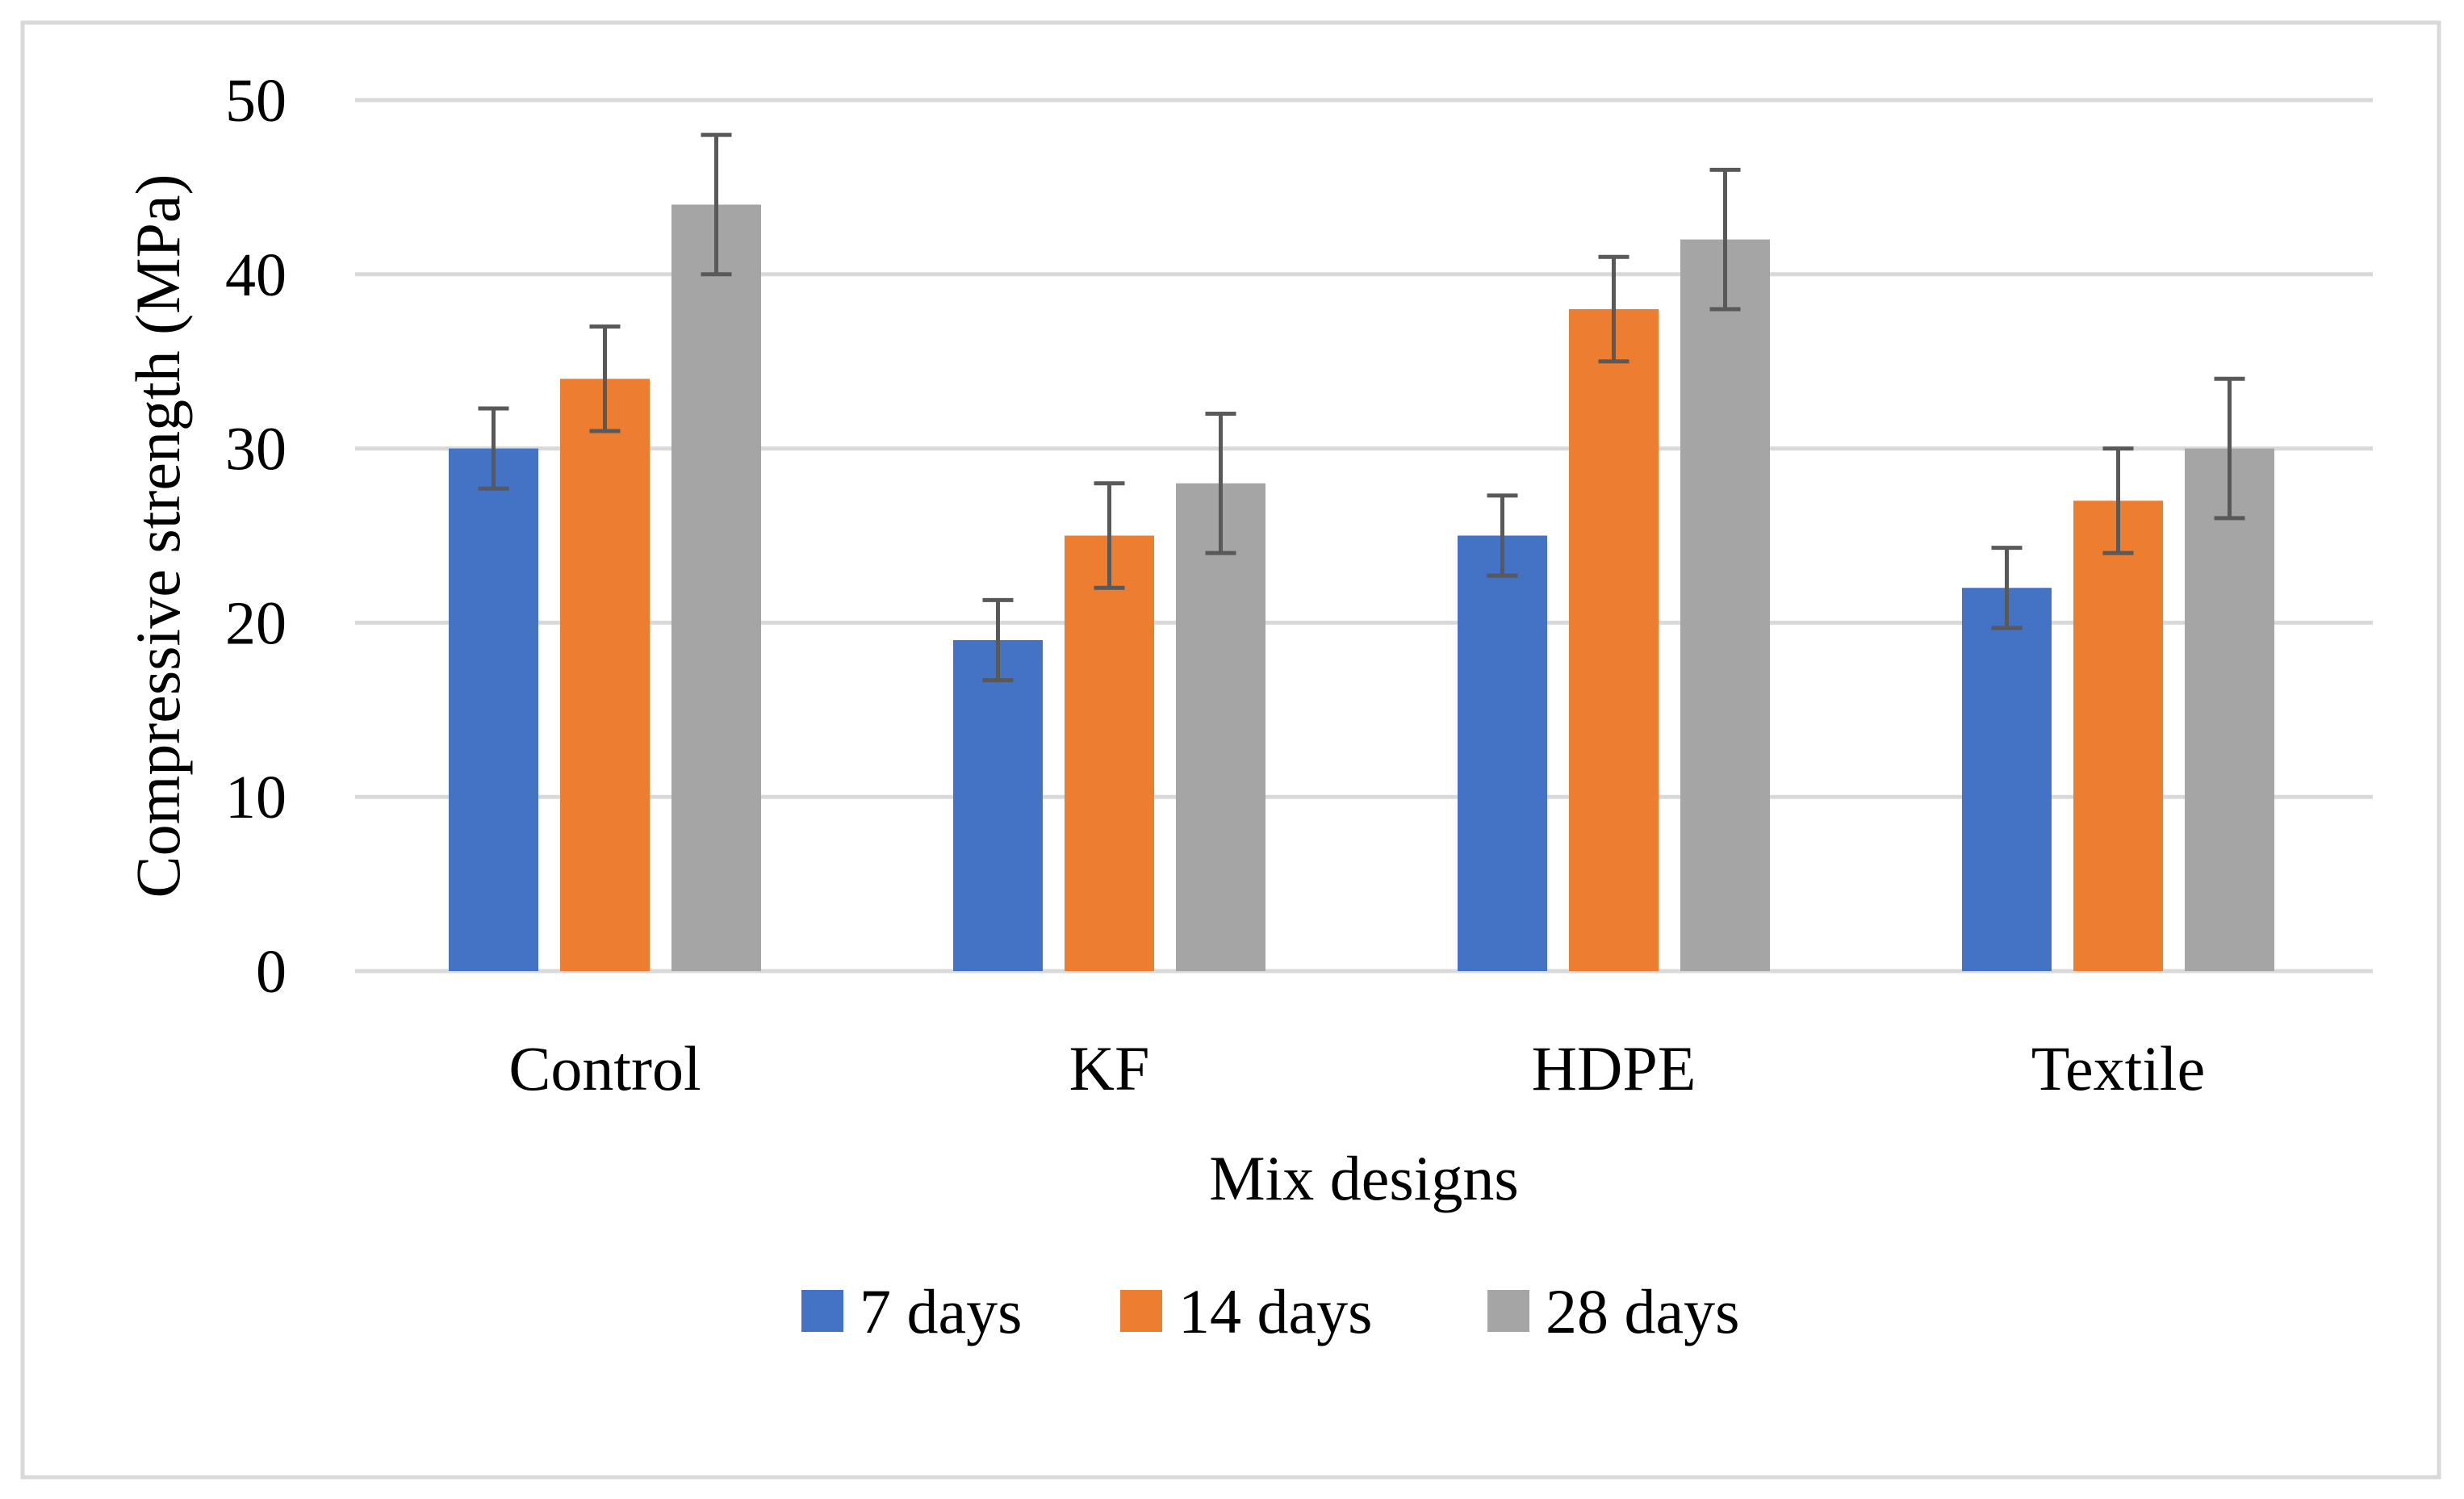 This screenshot has height=1499, width=2464. What do you see at coordinates (271, 972) in the screenshot?
I see `y-tick-label: 0` at bounding box center [271, 972].